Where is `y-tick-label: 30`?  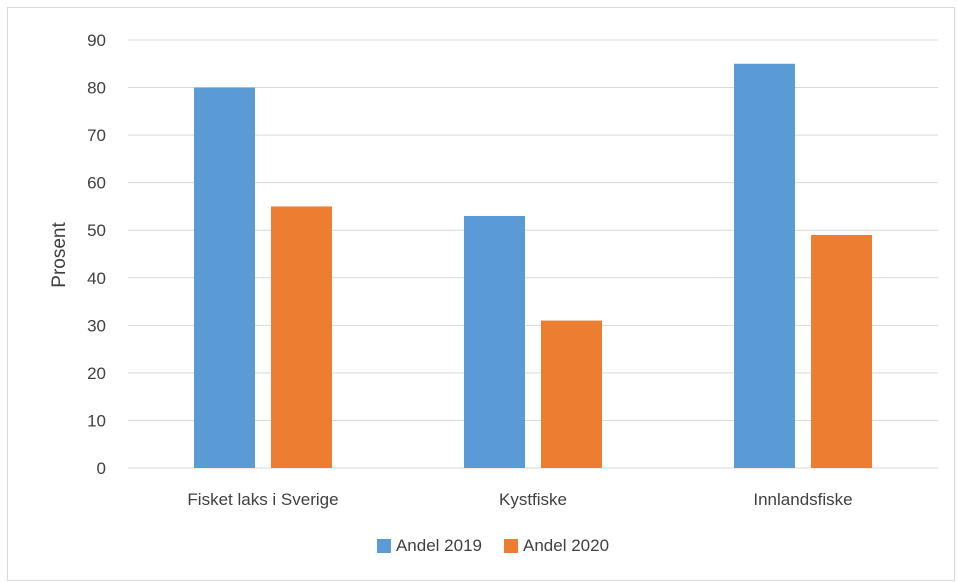
y-tick-label: 30 is located at coordinates (96, 325).